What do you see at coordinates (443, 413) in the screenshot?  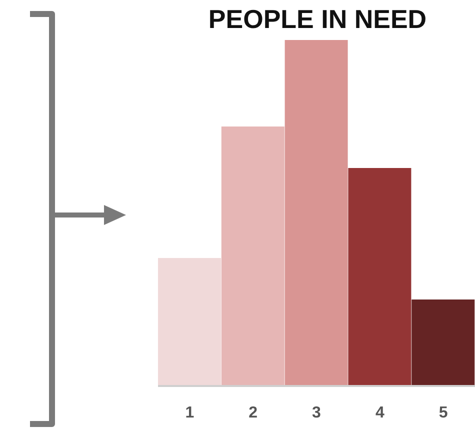 I see `x-tick-label: 5` at bounding box center [443, 413].